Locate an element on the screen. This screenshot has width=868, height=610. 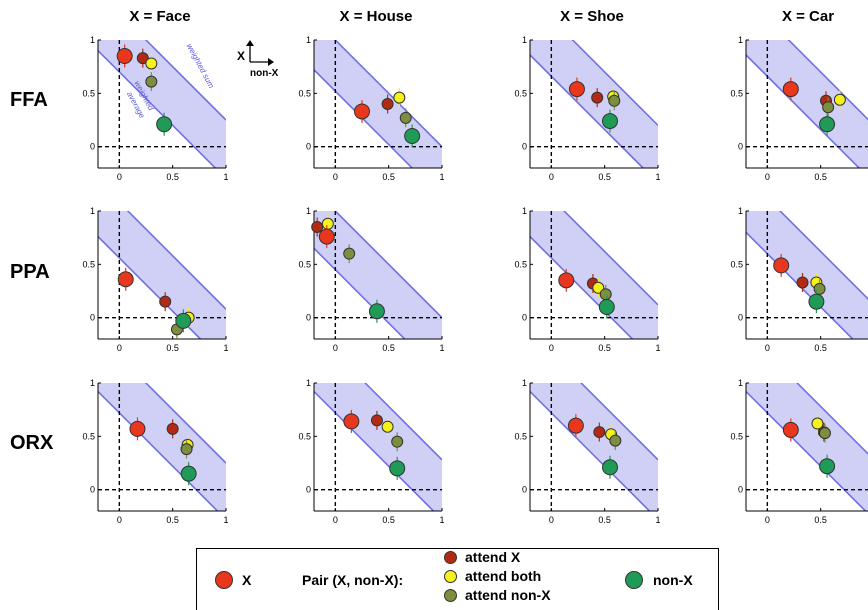
column-title-face: X = Face is located at coordinates (160, 16).